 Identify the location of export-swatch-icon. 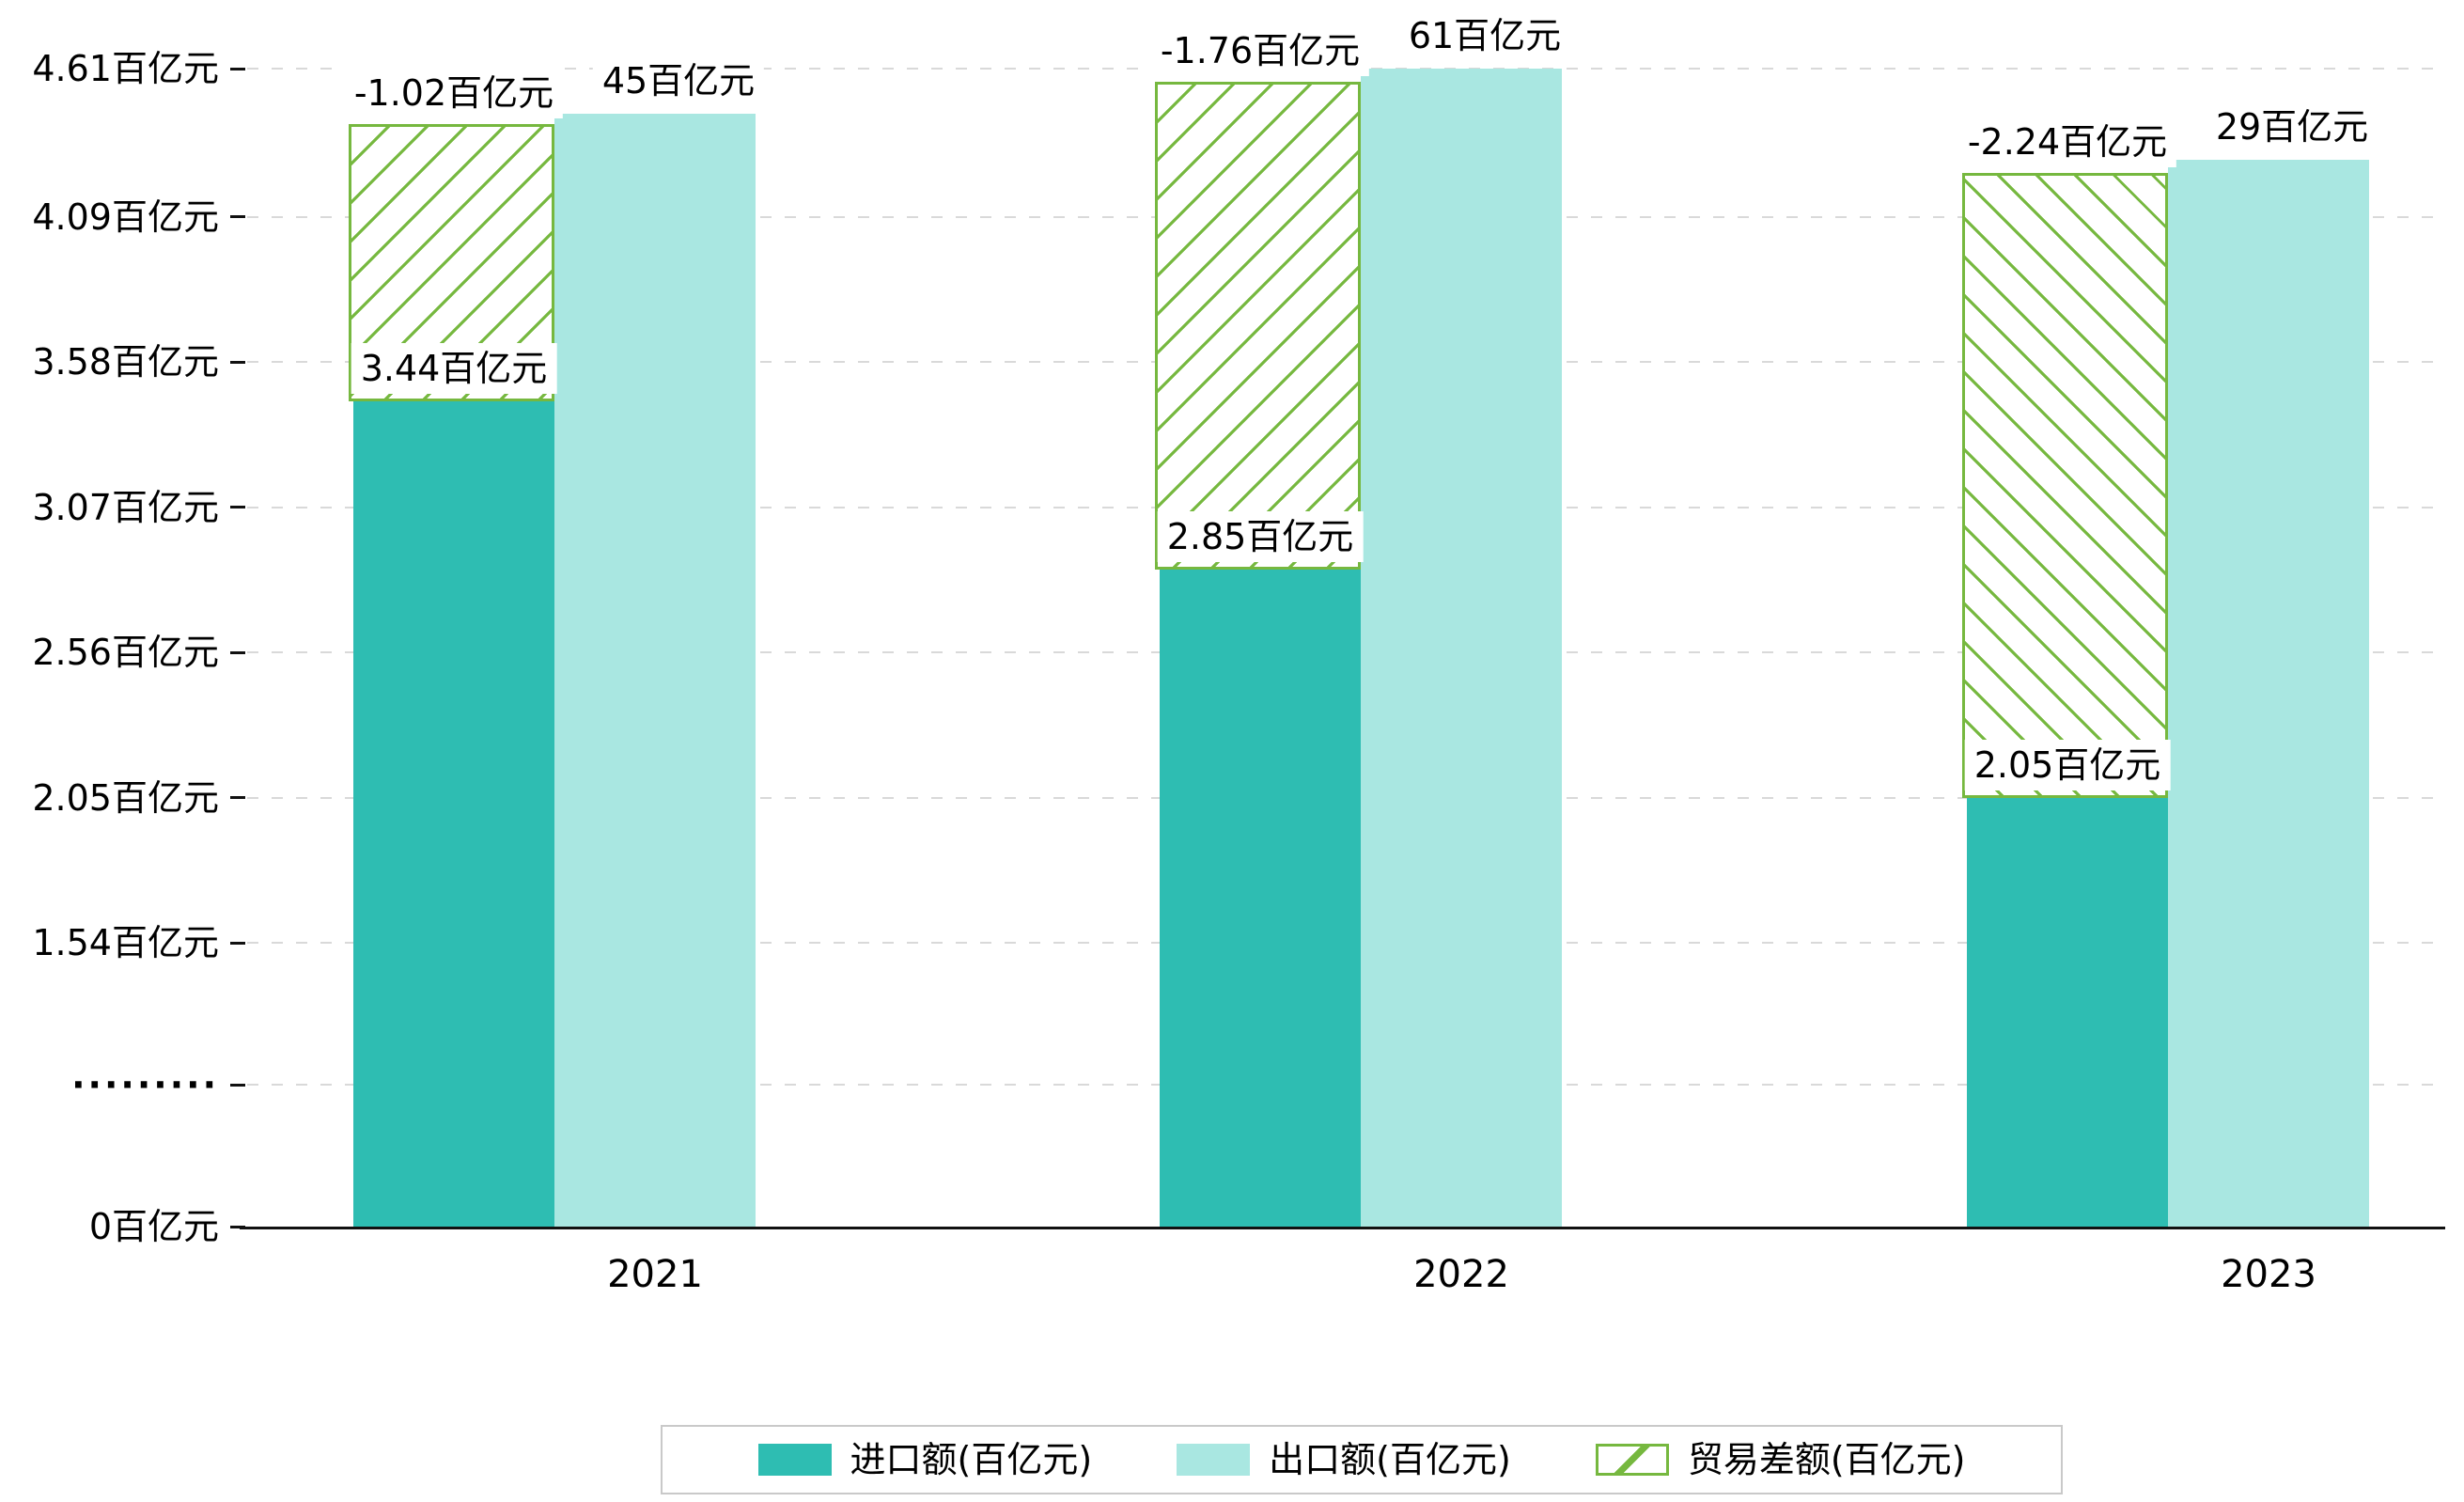
(1214, 1460).